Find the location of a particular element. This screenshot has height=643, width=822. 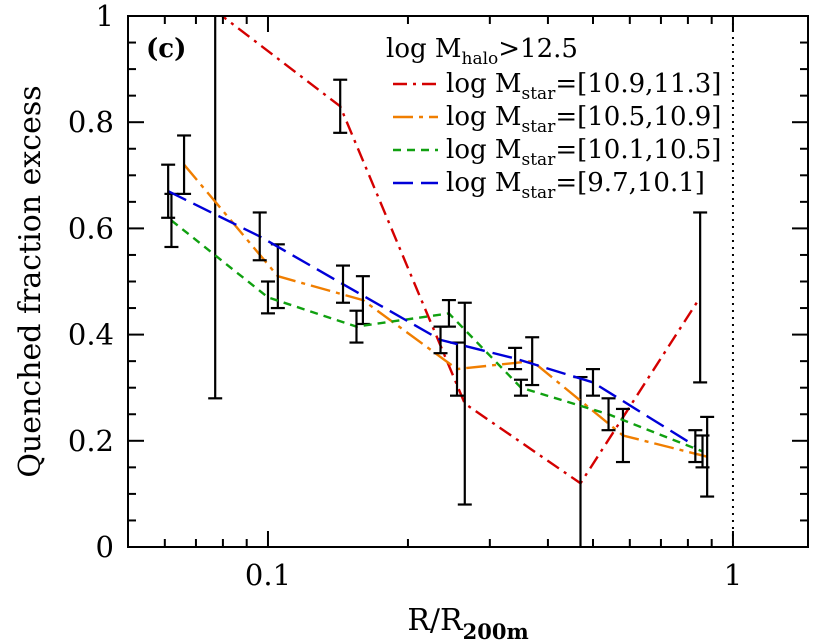

legend-label-1-post: =[10.5,10.9] is located at coordinates (638, 117).